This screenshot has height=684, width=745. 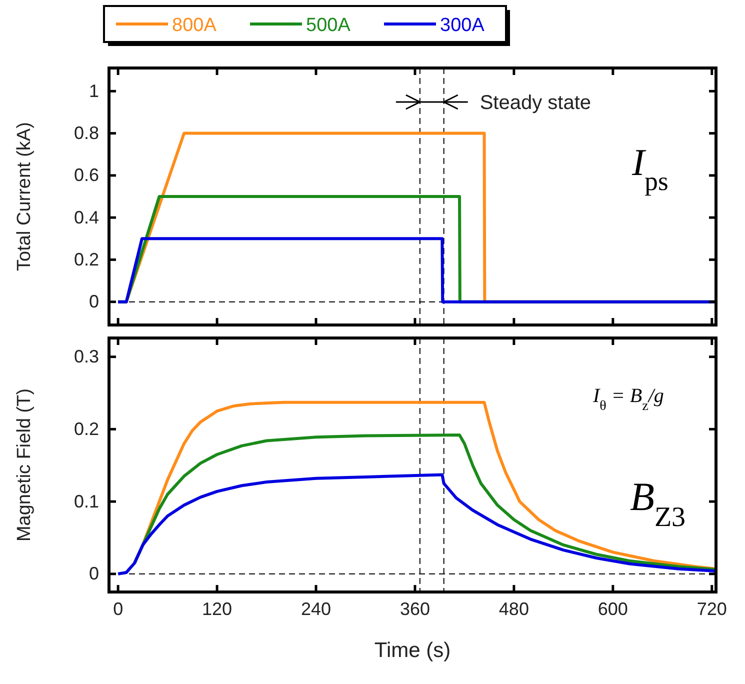 I want to click on y-tick-label: 0.3, so click(x=86, y=356).